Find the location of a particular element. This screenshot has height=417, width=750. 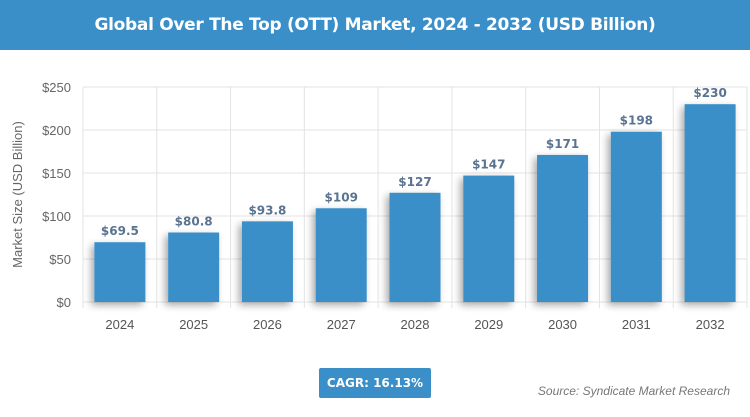

data-label: $93.8 is located at coordinates (267, 210).